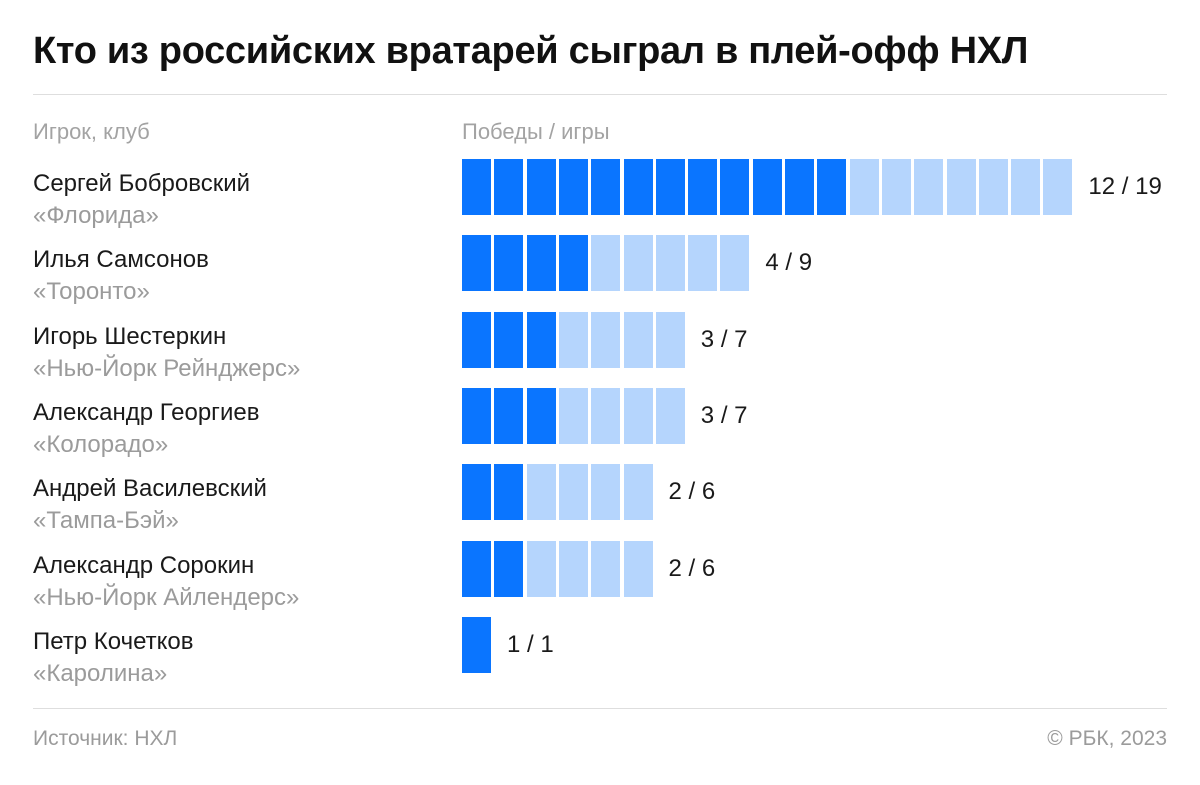 Image resolution: width=1200 pixels, height=785 pixels. I want to click on chart-row: Игорь Шестеркин «Нью-Йорк Рейнджерс» 3 / 7, so click(600, 355).